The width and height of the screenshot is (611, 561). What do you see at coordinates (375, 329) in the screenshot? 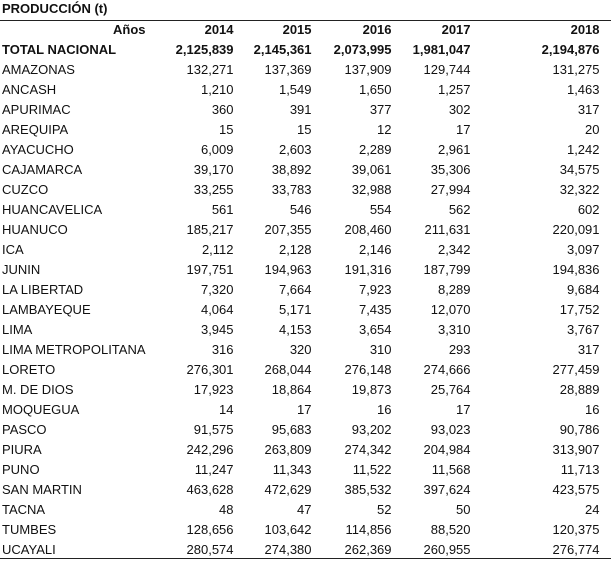
I see `cell: 3,654` at bounding box center [375, 329].